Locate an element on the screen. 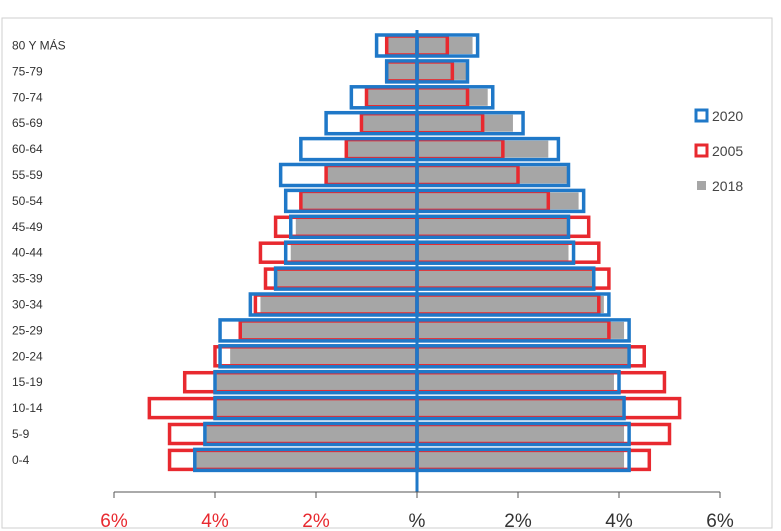 Image resolution: width=781 pixels, height=531 pixels. age-label-0-4: 0-4 is located at coordinates (21, 460).